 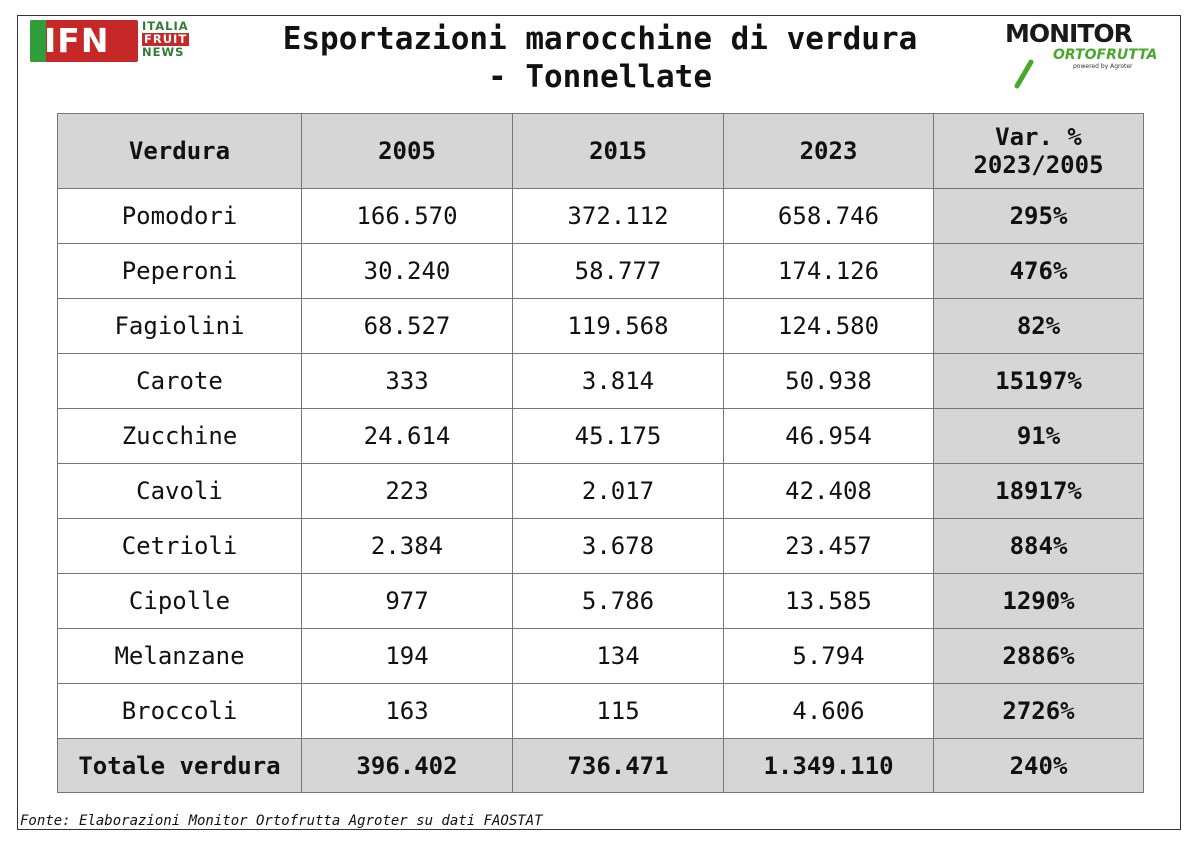 I want to click on table-row: Cavoli 223 2.017 42.408 18917%, so click(x=600, y=491).